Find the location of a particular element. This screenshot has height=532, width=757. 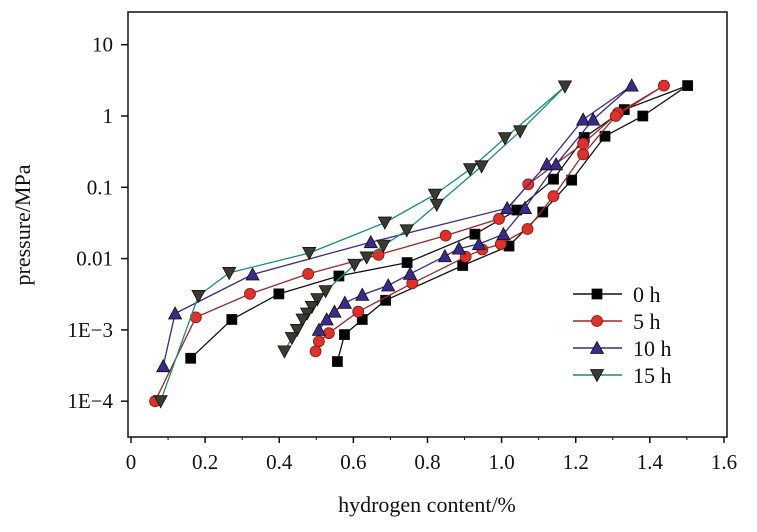

x-tick-label: 0 is located at coordinates (131, 462).